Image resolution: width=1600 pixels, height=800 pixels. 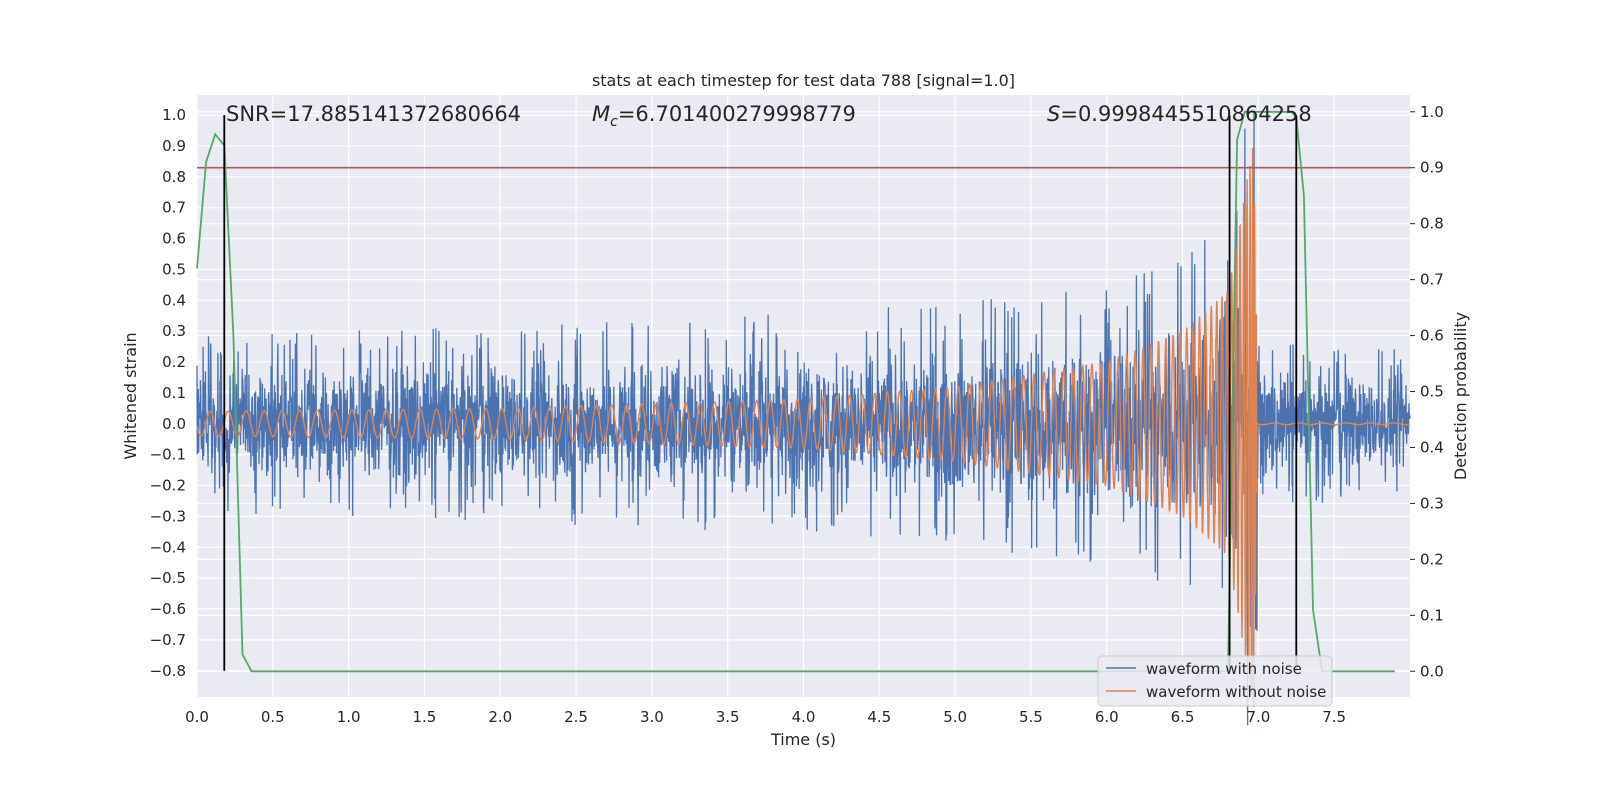 What do you see at coordinates (168, 671) in the screenshot?
I see `y-left-tick-label: −0.8` at bounding box center [168, 671].